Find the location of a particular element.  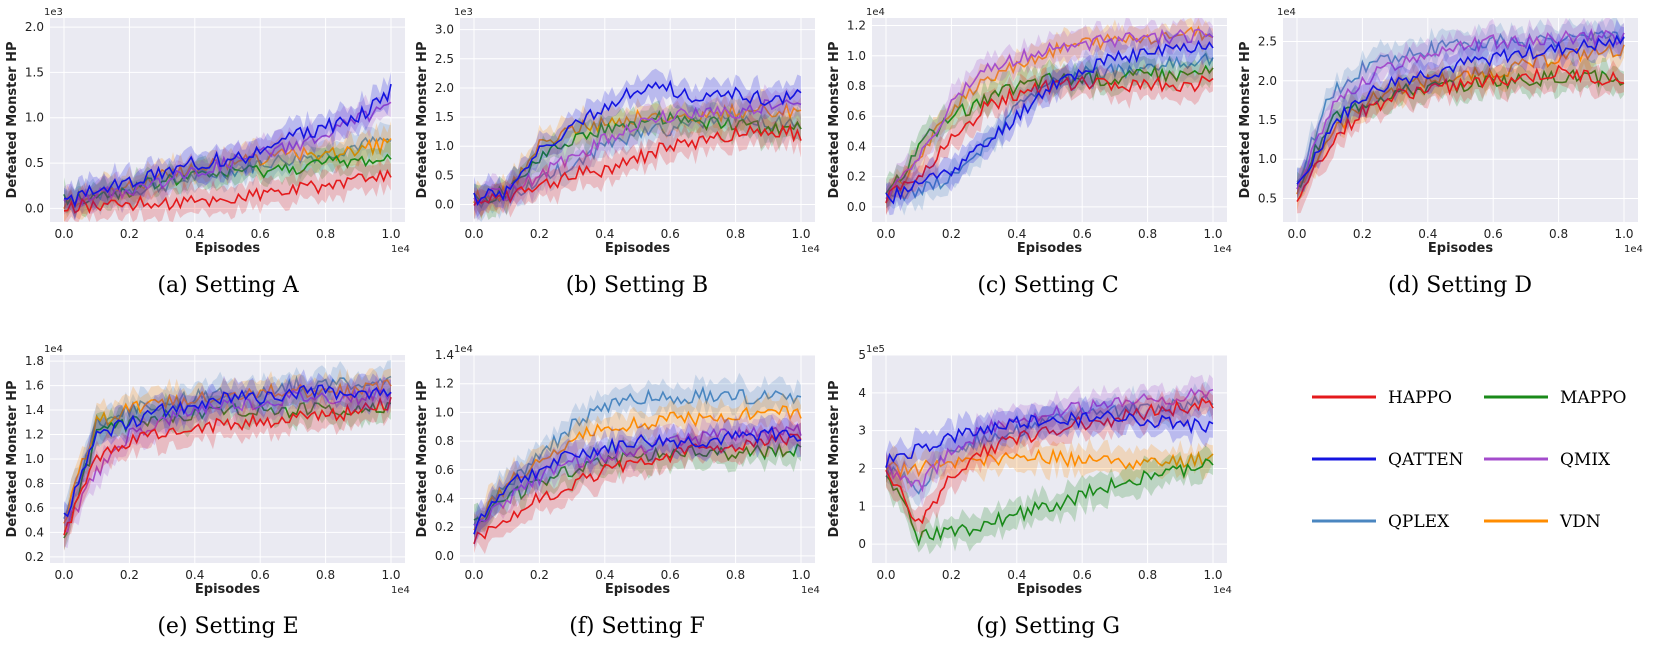

legend-item-qatten: QATTEN is located at coordinates (1388, 460).